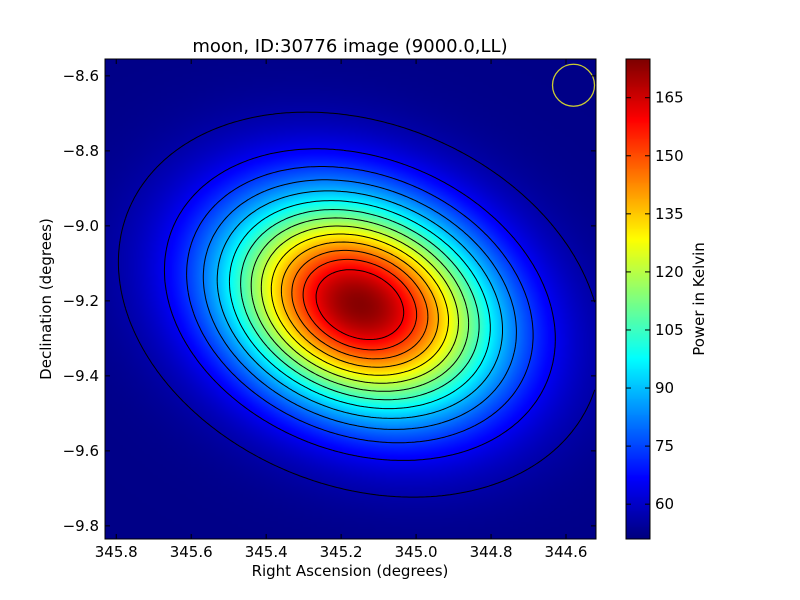  I want to click on y-tick-label: −9.4, so click(81, 376).